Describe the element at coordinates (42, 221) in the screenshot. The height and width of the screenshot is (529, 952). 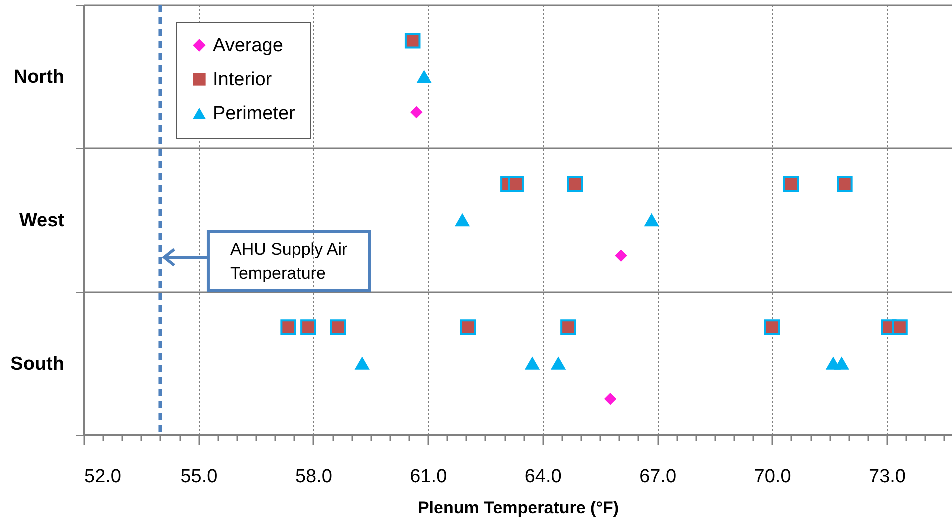
I see `y-tick-label: West` at that location.